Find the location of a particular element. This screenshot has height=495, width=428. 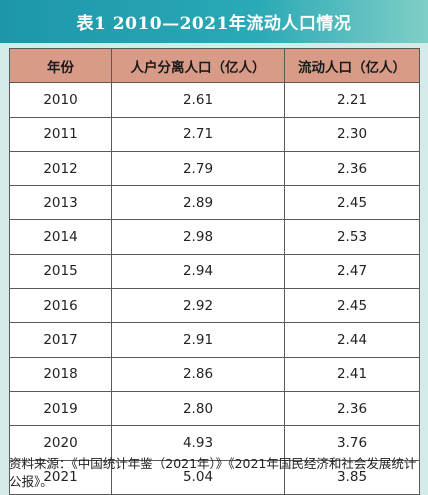

cell-floating: 3.85 is located at coordinates (352, 477).